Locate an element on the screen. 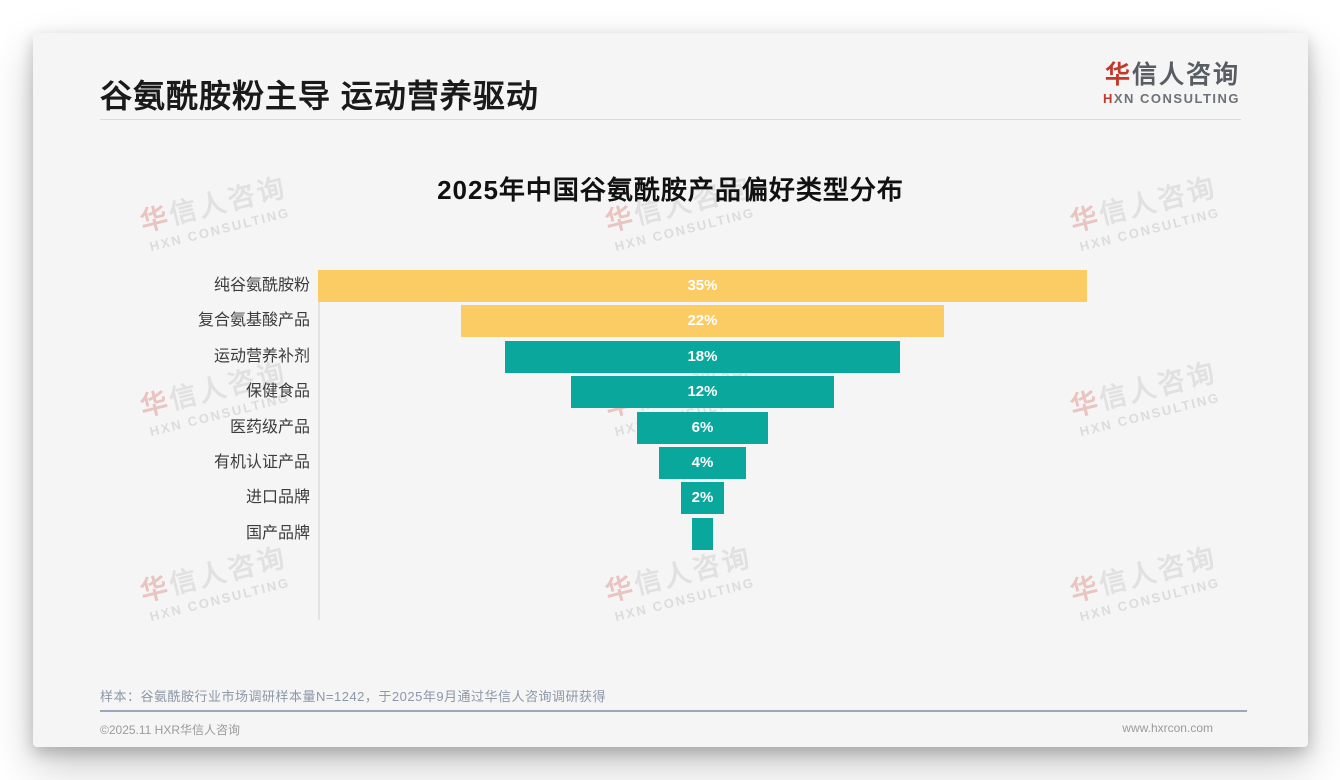 This screenshot has width=1340, height=780. bar-value-label: 2% is located at coordinates (702, 498).